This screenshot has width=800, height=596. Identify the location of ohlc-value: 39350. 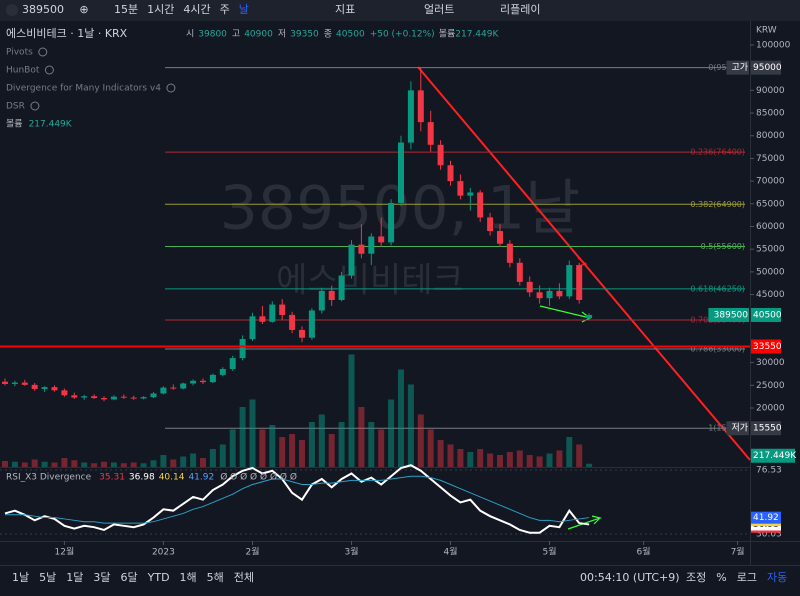
(304, 35).